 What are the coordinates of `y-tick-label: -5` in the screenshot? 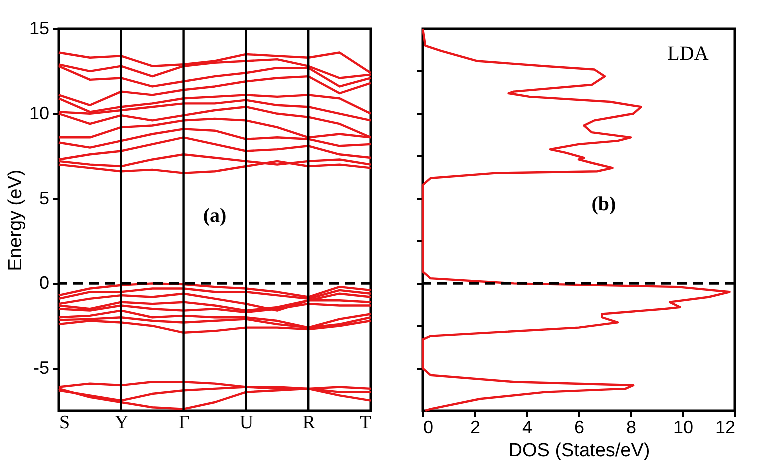 It's located at (41, 368).